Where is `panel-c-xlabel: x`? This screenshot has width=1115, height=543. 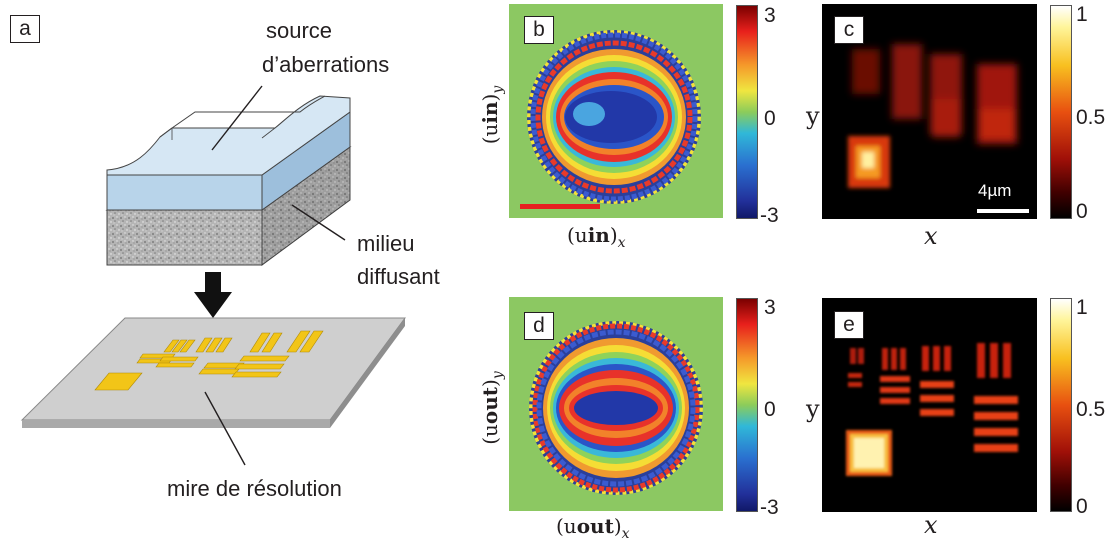 panel-c-xlabel: x is located at coordinates (931, 236).